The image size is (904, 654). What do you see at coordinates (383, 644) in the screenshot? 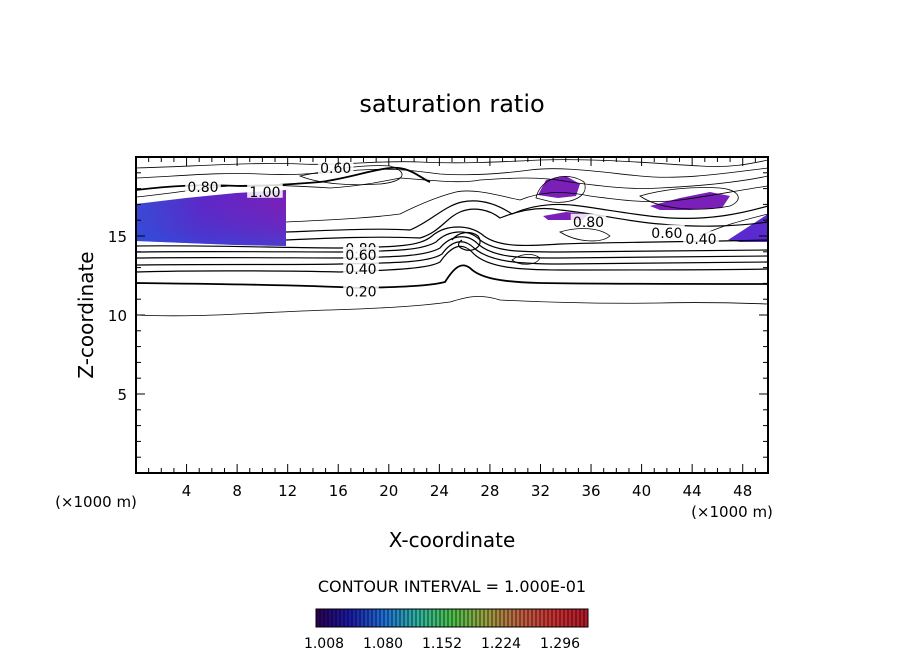
I see `colorbar-tick-label: 1.080` at bounding box center [383, 644].